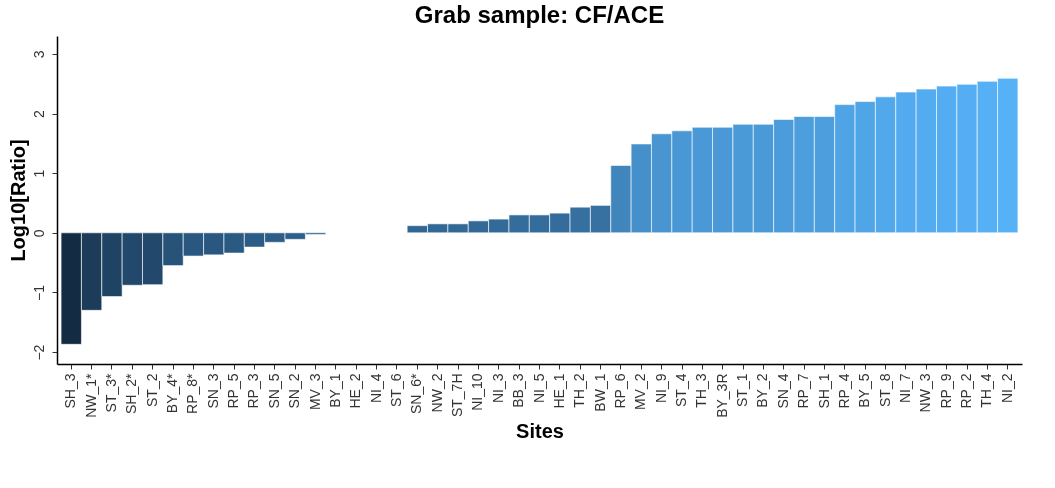 The width and height of the screenshot is (1055, 488). I want to click on x-tick-label: HE_1, so click(558, 391).